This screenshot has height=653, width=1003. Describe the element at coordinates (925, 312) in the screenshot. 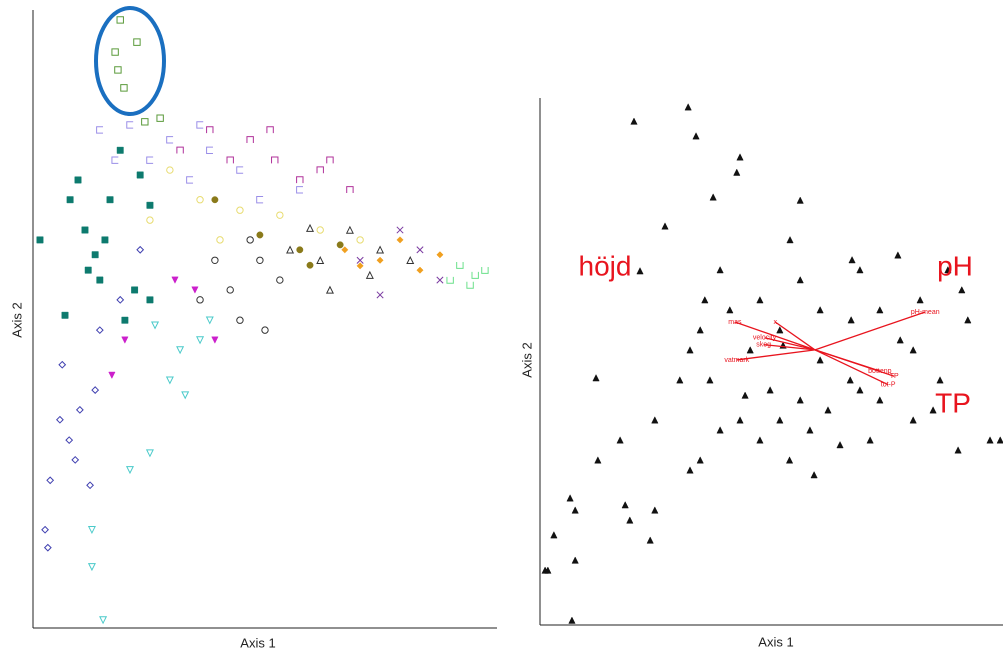

I see `vector-label: pH-mean` at that location.